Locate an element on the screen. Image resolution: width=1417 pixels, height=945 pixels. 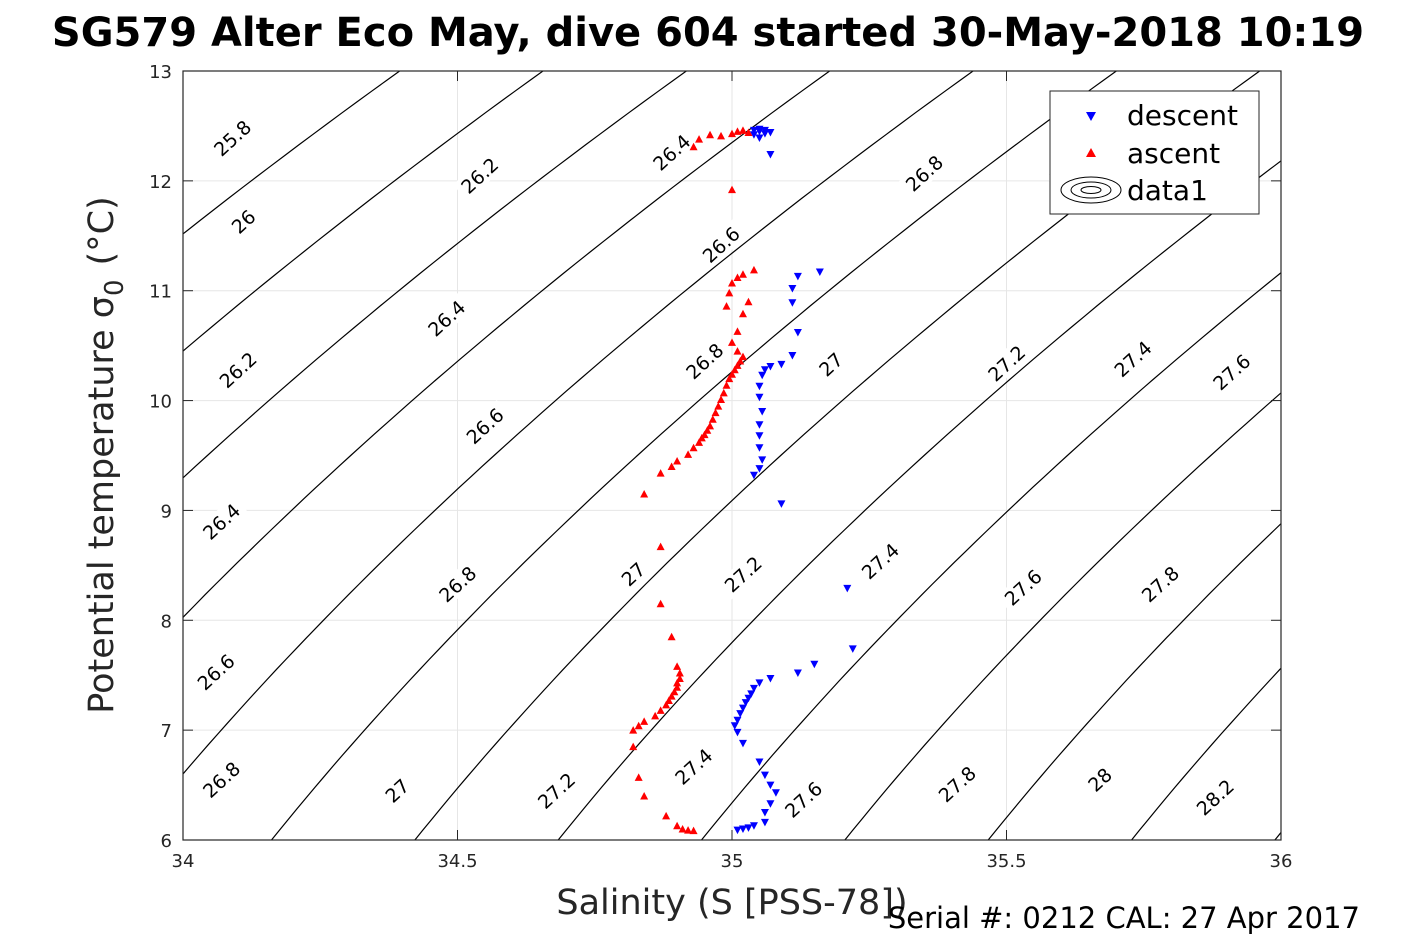
isopycnal-line is located at coordinates (1205, 753).